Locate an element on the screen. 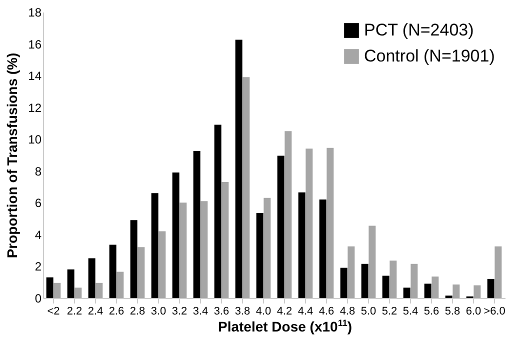  x-tick-label: 5.6 is located at coordinates (432, 312).